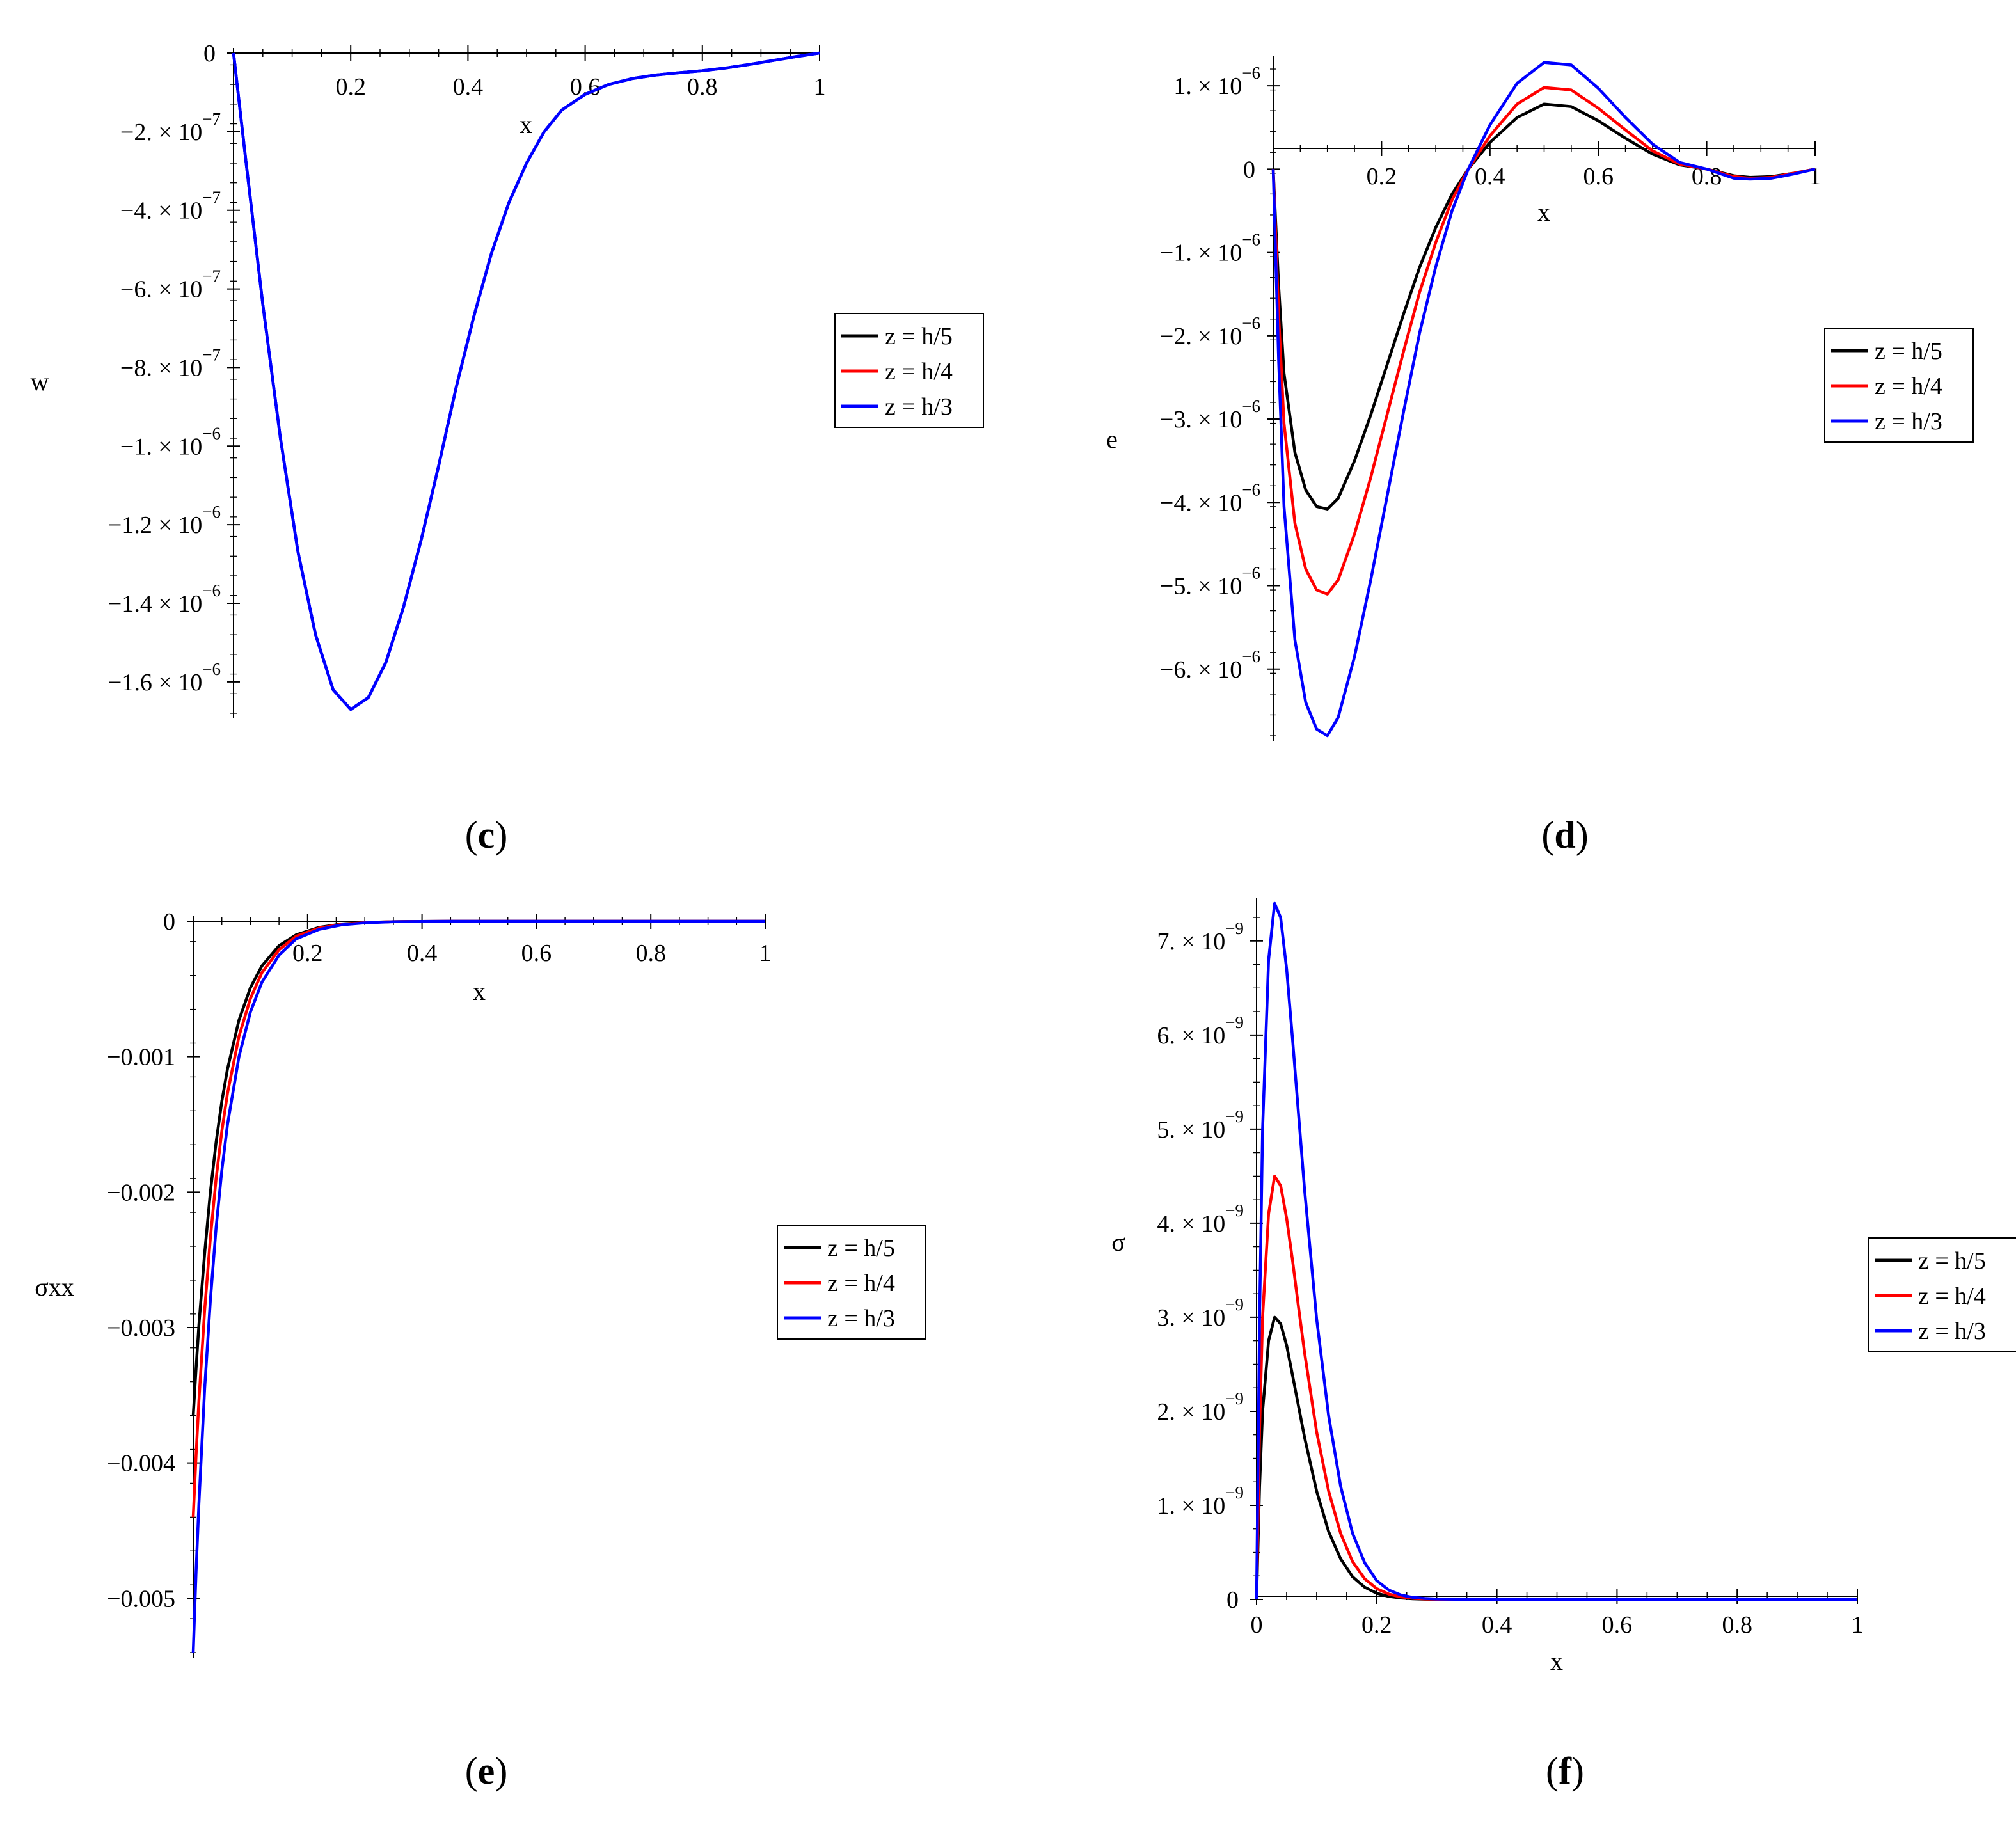 This screenshot has height=1824, width=2016. I want to click on y-tick-label: −1.6 × 10⁻⁶, so click(164, 678).